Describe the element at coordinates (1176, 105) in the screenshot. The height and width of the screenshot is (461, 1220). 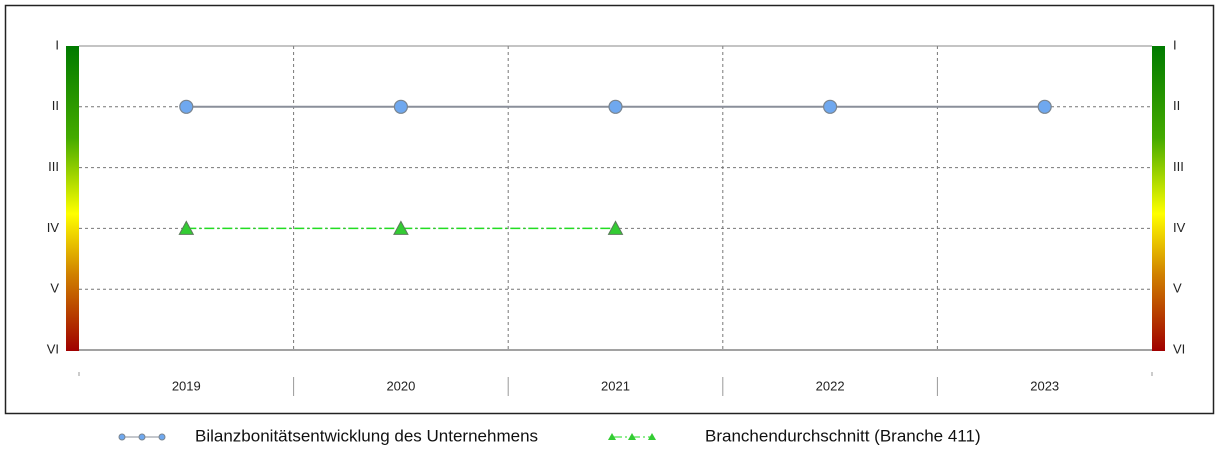
I see `y2-tick-label: II` at that location.